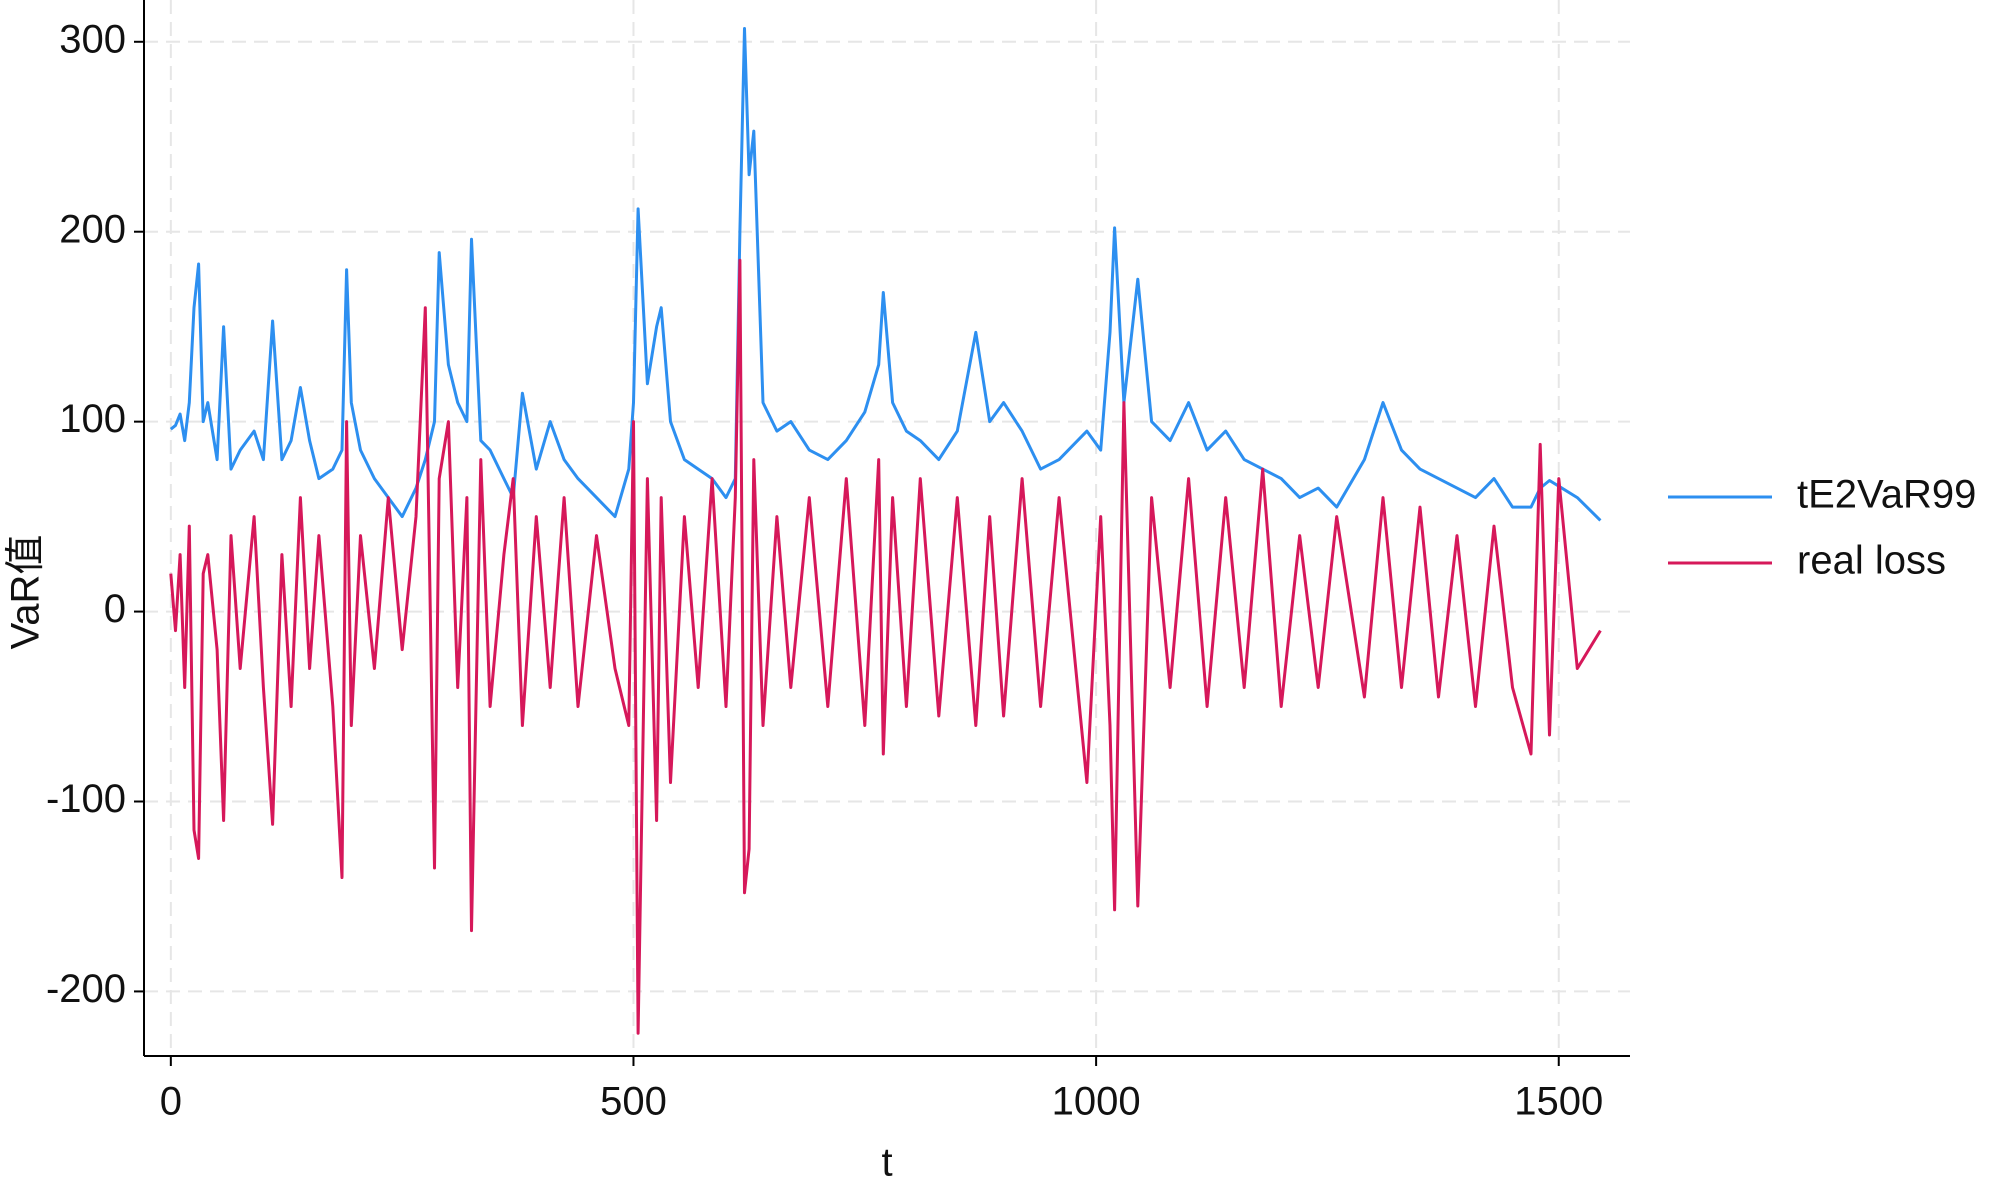  What do you see at coordinates (171, 1102) in the screenshot?
I see `x-tick-label: 0` at bounding box center [171, 1102].